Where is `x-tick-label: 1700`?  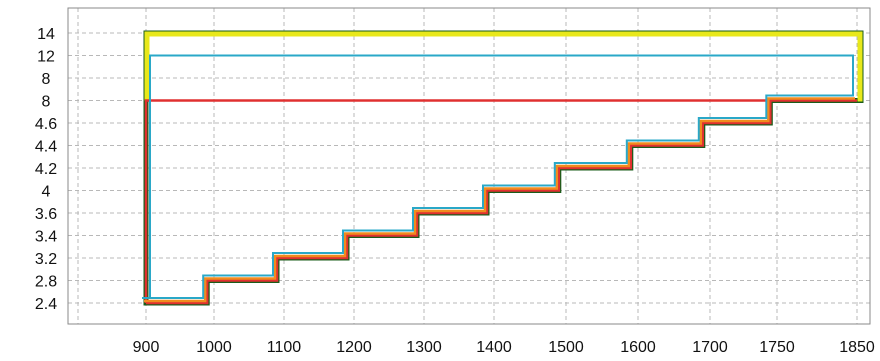 x-tick-label: 1700 is located at coordinates (710, 347).